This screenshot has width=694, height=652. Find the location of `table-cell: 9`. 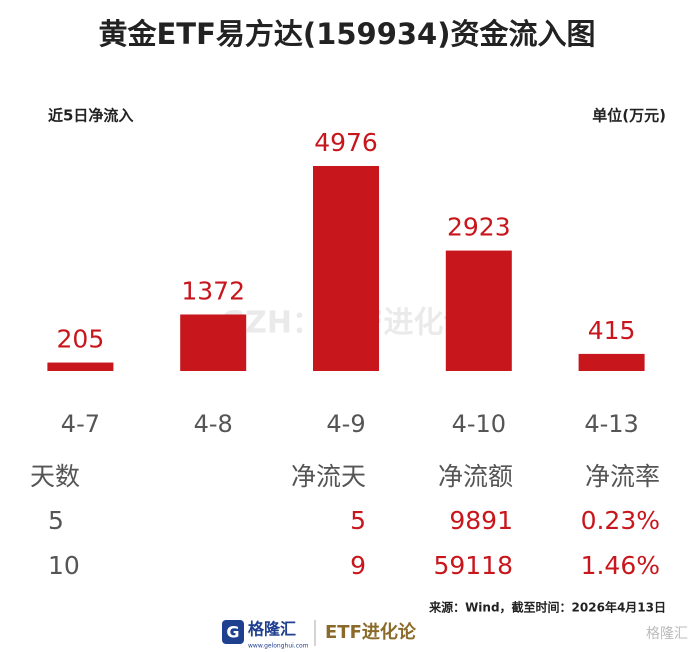

table-cell: 9 is located at coordinates (358, 565).